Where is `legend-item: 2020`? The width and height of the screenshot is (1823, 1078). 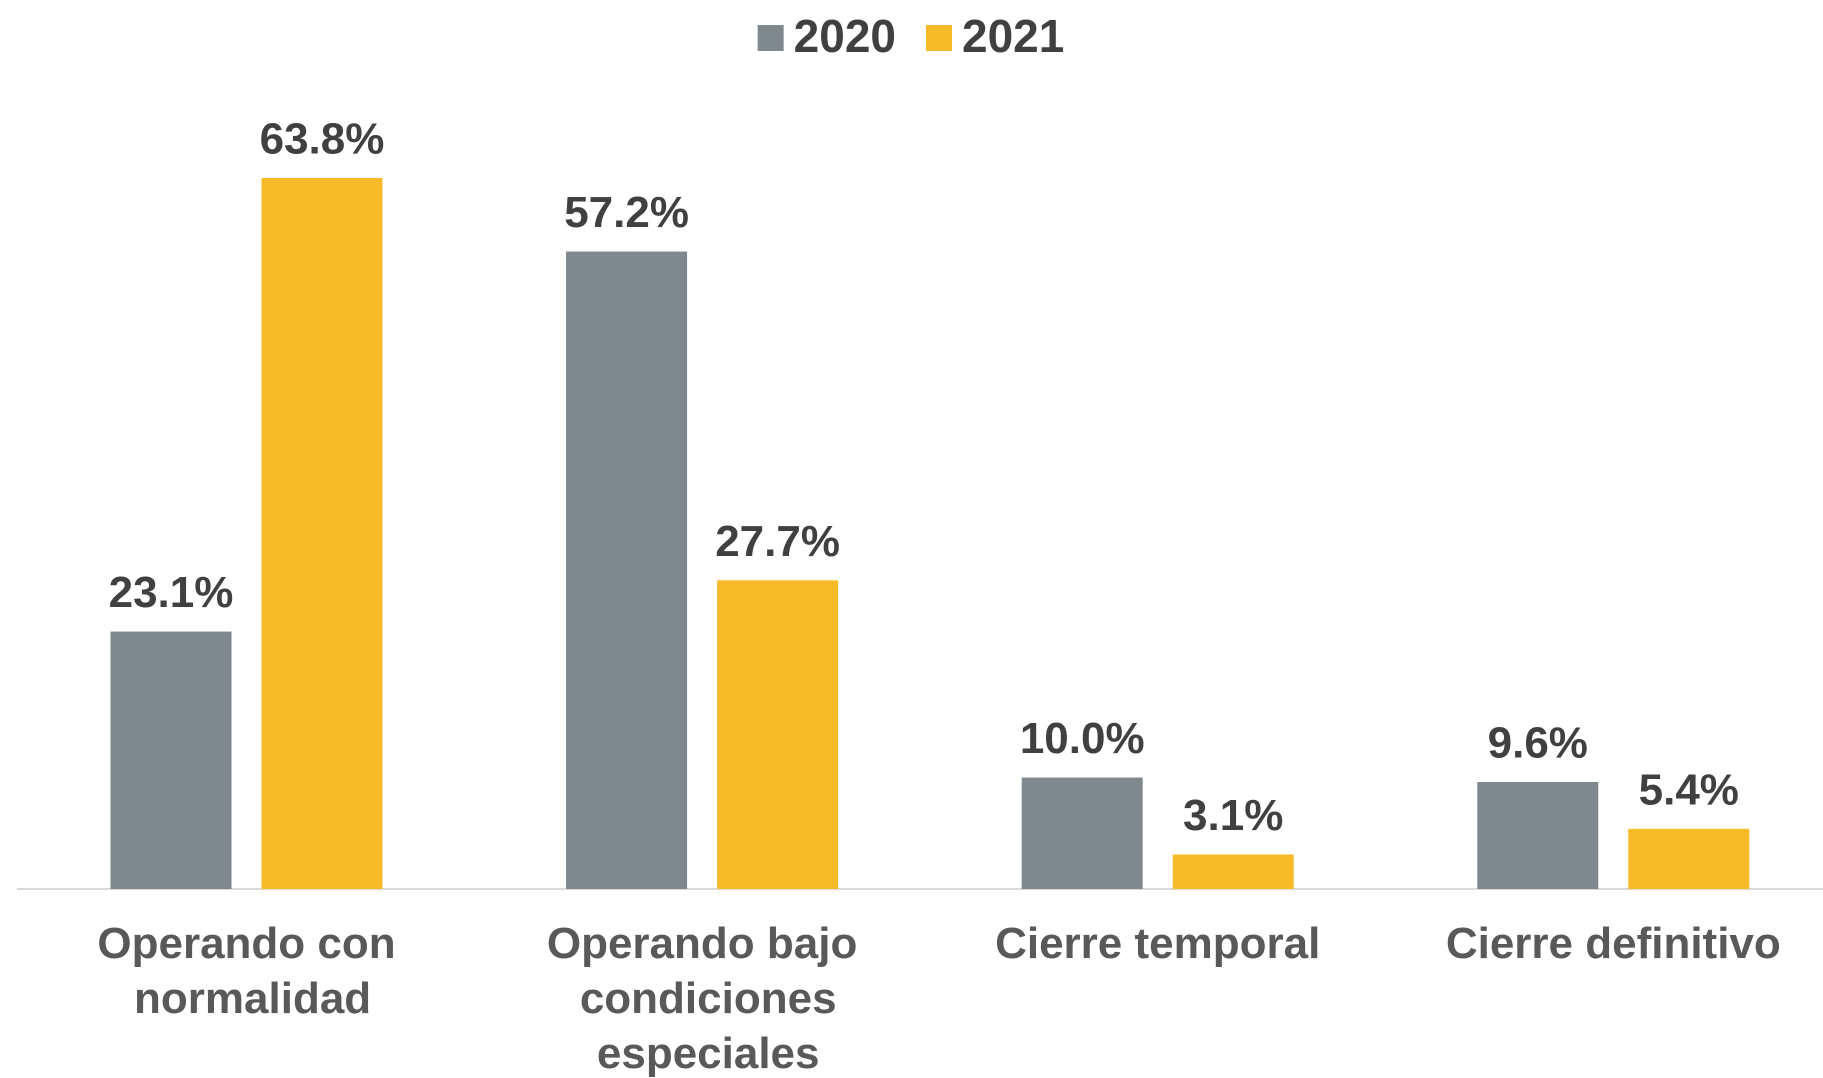
legend-item: 2020 is located at coordinates (826, 36).